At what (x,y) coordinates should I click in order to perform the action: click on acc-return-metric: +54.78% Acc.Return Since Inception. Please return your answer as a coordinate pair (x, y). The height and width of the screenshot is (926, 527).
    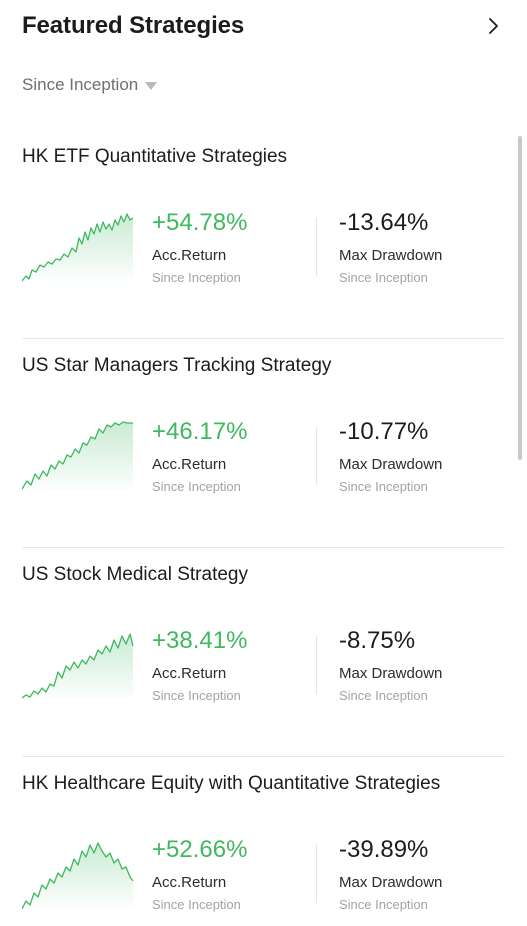
    Looking at the image, I should click on (199, 246).